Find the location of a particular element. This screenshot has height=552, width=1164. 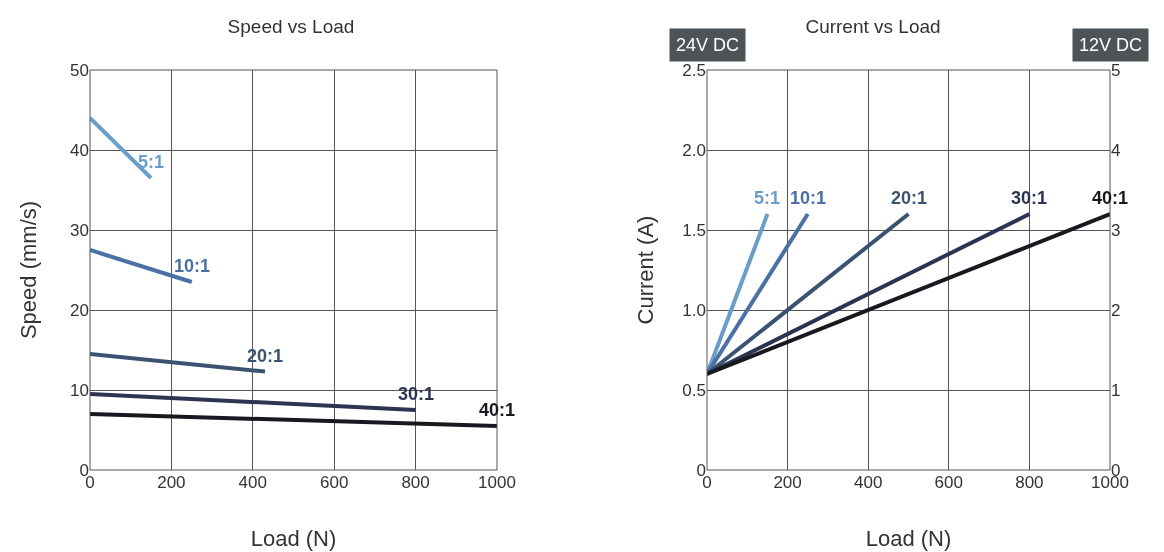

y-tick-label: 10 is located at coordinates (79, 390).